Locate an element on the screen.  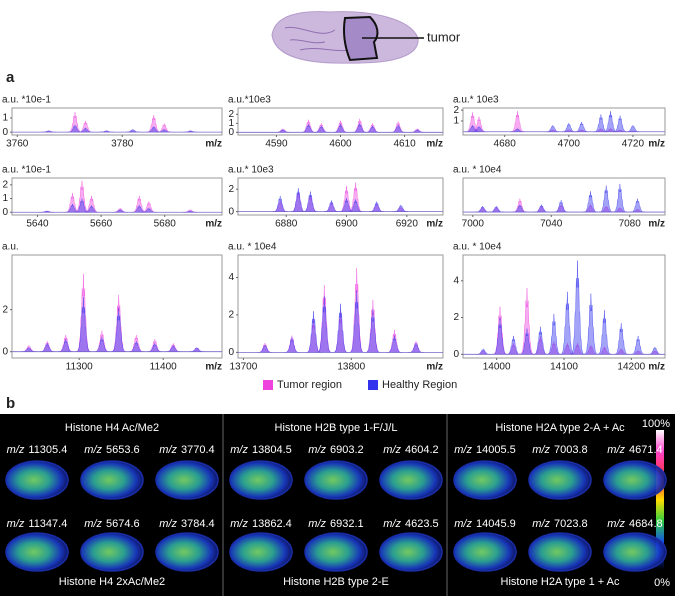
mz-label: m/z 4671.4 is located at coordinates (634, 450).